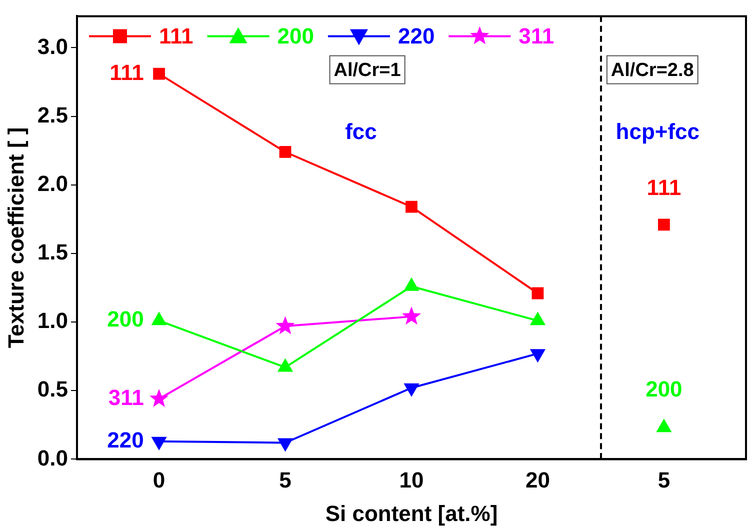 This screenshot has width=755, height=532. I want to click on y-axis-title: Texture coefficient [ ], so click(15, 237).